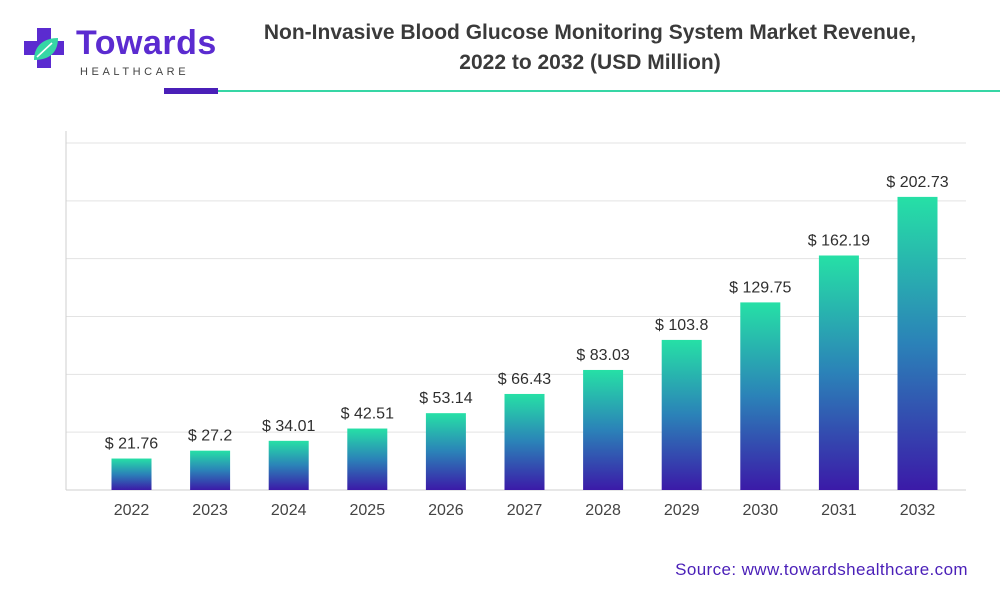 This screenshot has height=593, width=1000. Describe the element at coordinates (289, 510) in the screenshot. I see `x-tick-2024: 2024` at that location.